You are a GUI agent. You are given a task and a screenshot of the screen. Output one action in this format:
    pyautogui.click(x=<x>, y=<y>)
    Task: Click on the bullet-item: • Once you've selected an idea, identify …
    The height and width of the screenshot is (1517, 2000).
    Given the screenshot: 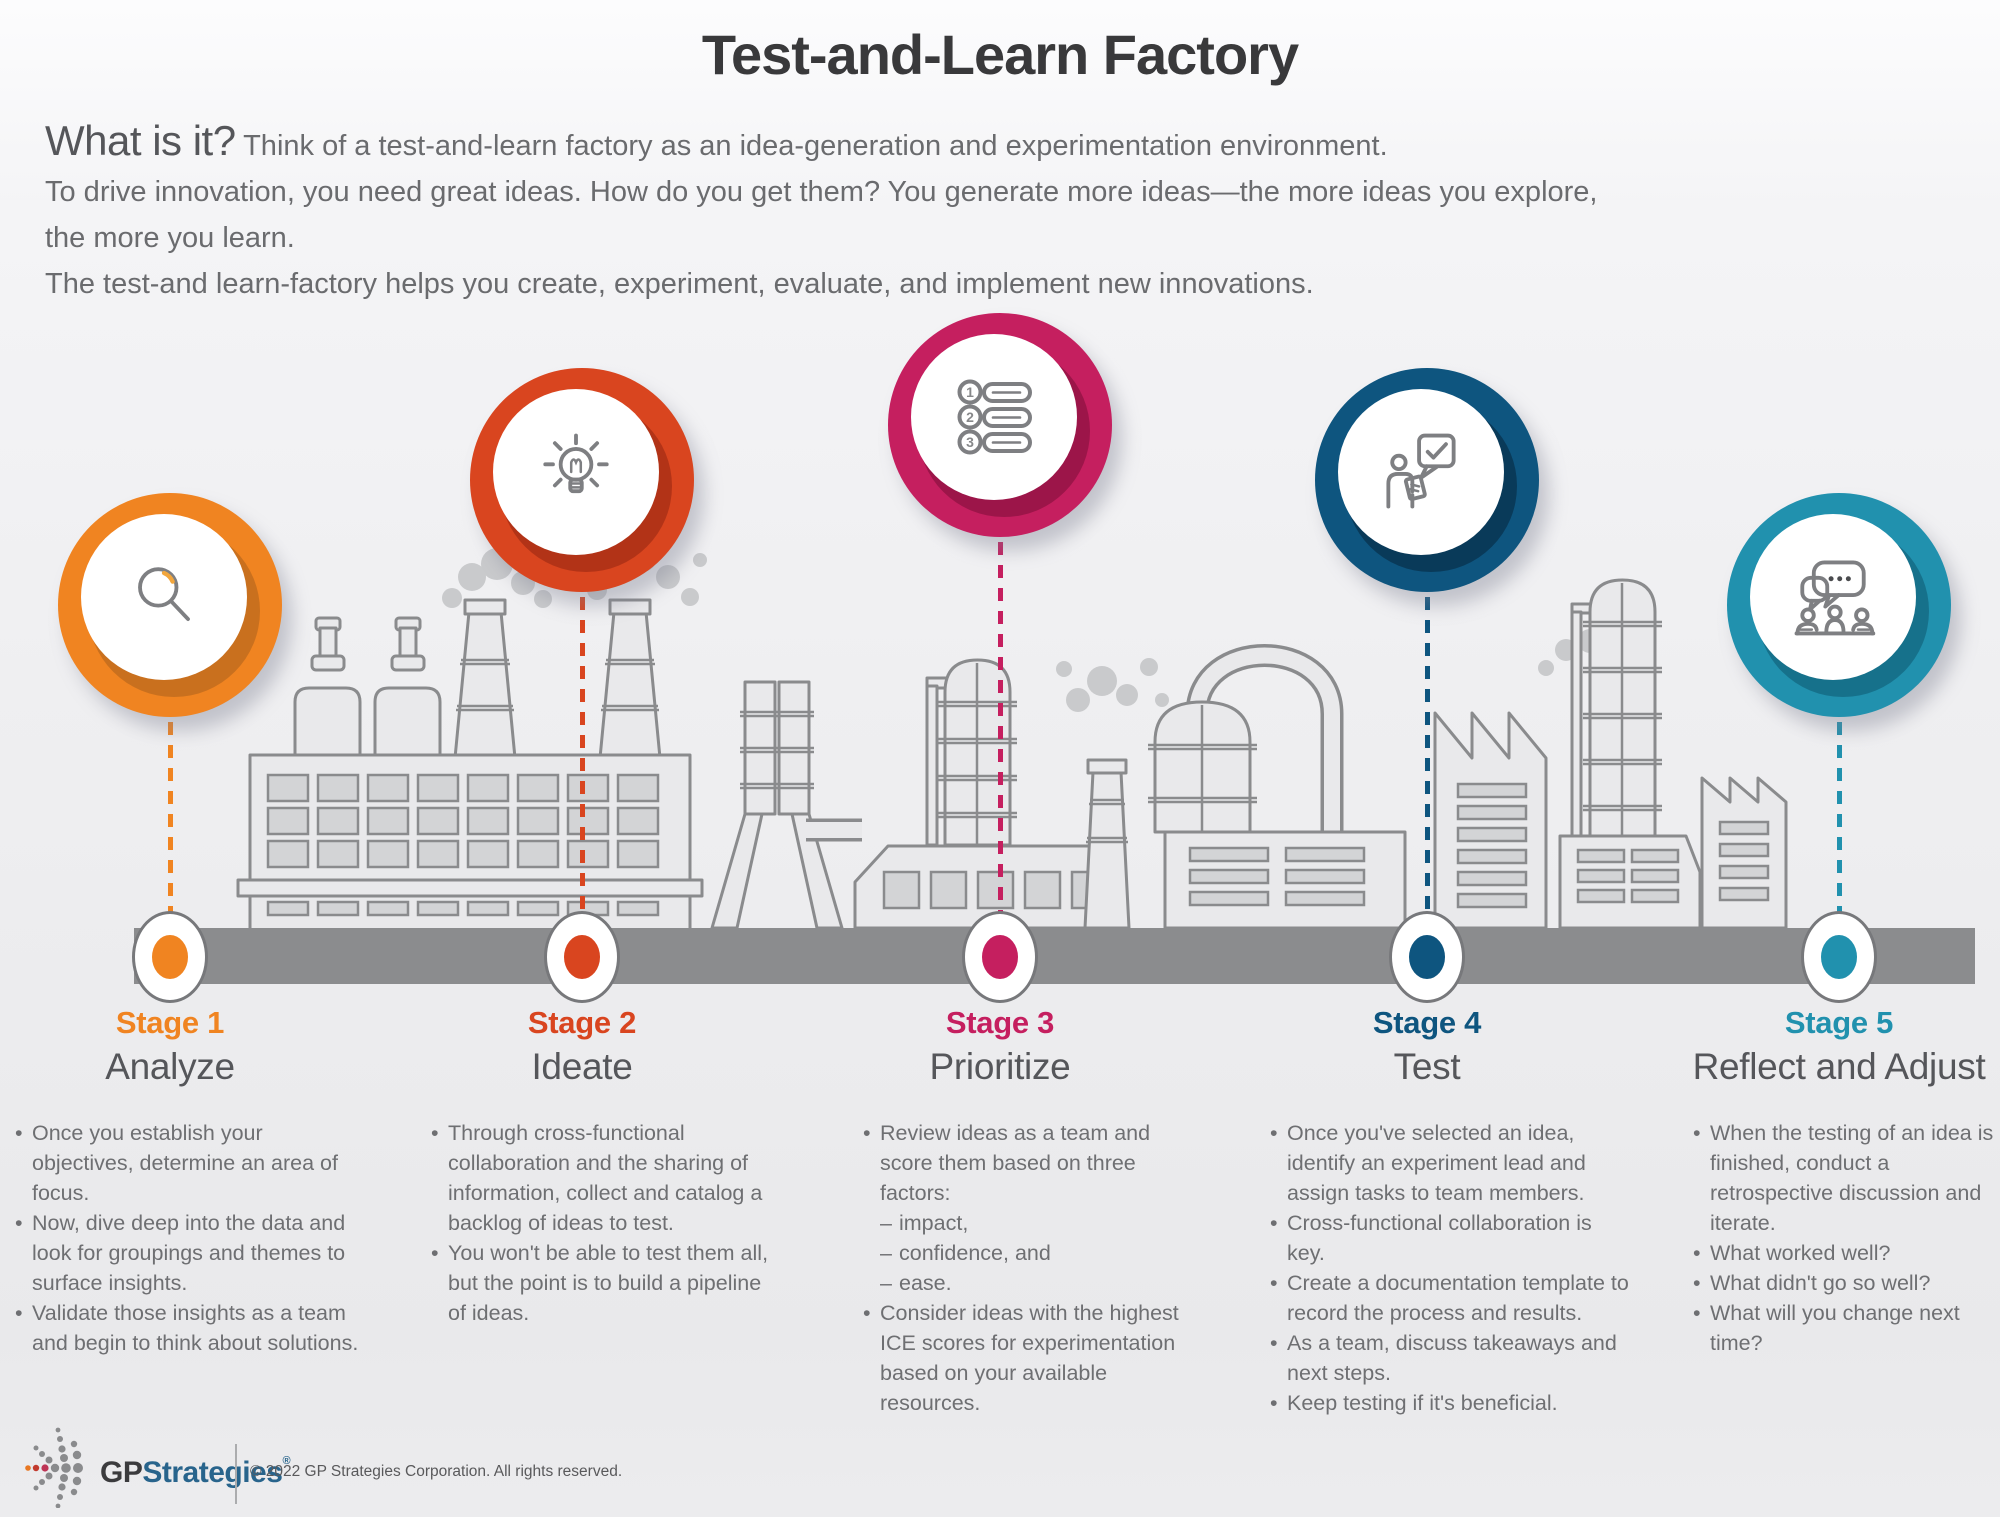 What is the action you would take?
    pyautogui.click(x=1428, y=1163)
    